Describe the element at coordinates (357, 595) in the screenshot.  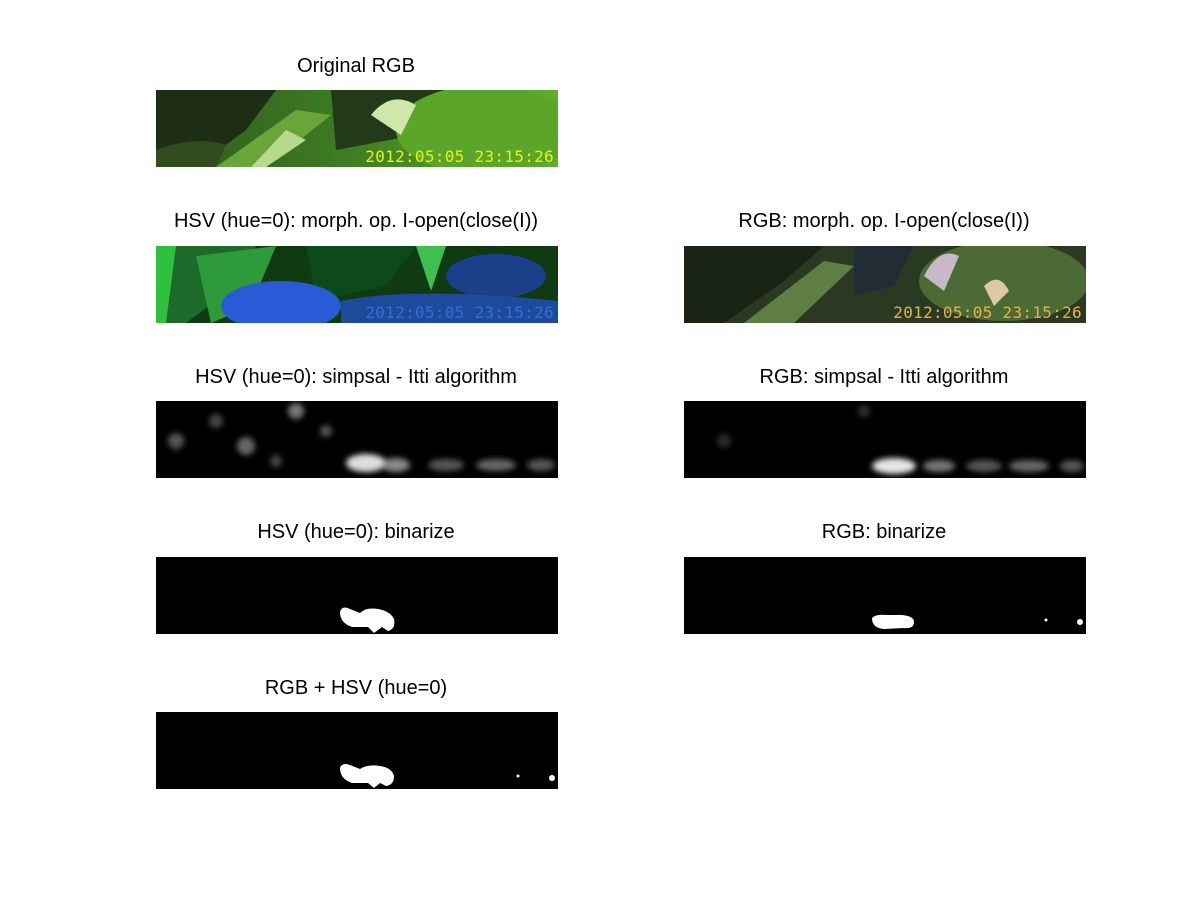
I see `hsv-binary-image` at that location.